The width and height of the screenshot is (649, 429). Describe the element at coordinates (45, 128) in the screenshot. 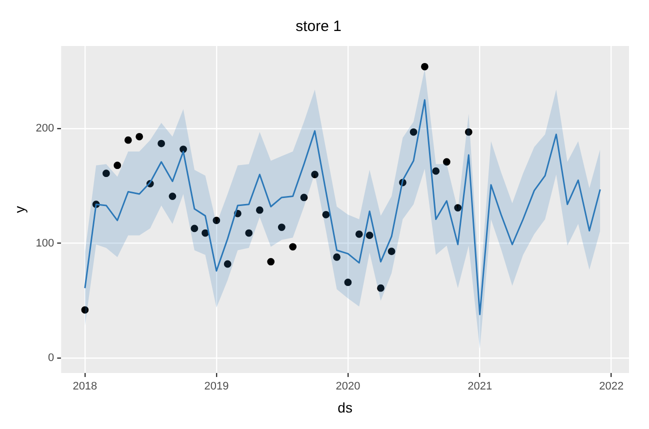

I see `y-tick-label: 200` at that location.